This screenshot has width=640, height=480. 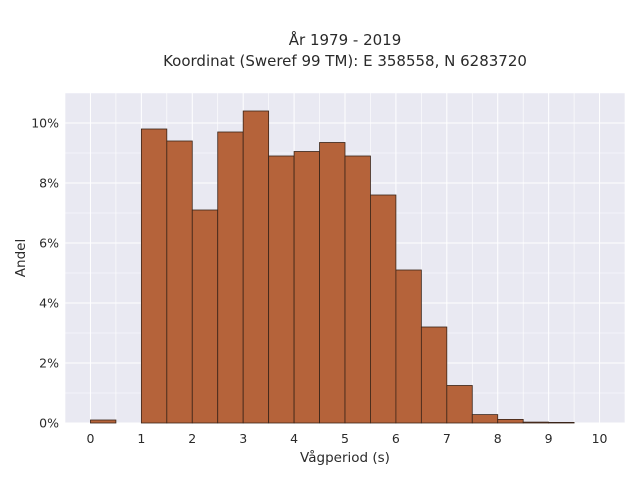 What do you see at coordinates (345, 457) in the screenshot?
I see `x-axis-label: Vågperiod (s)` at bounding box center [345, 457].